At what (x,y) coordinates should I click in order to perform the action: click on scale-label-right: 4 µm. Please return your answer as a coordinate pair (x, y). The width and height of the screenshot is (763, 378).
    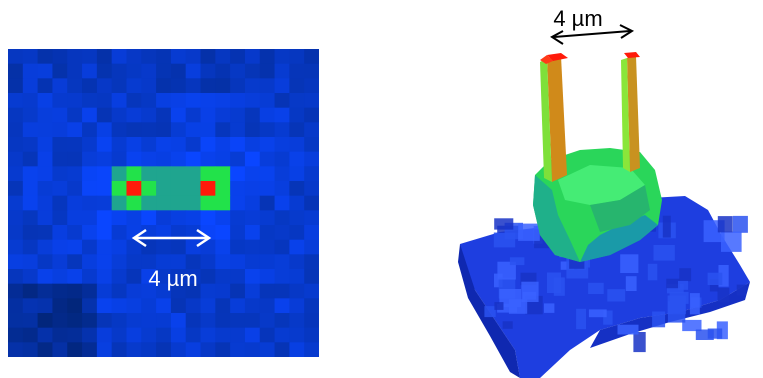
    Looking at the image, I should click on (577, 18).